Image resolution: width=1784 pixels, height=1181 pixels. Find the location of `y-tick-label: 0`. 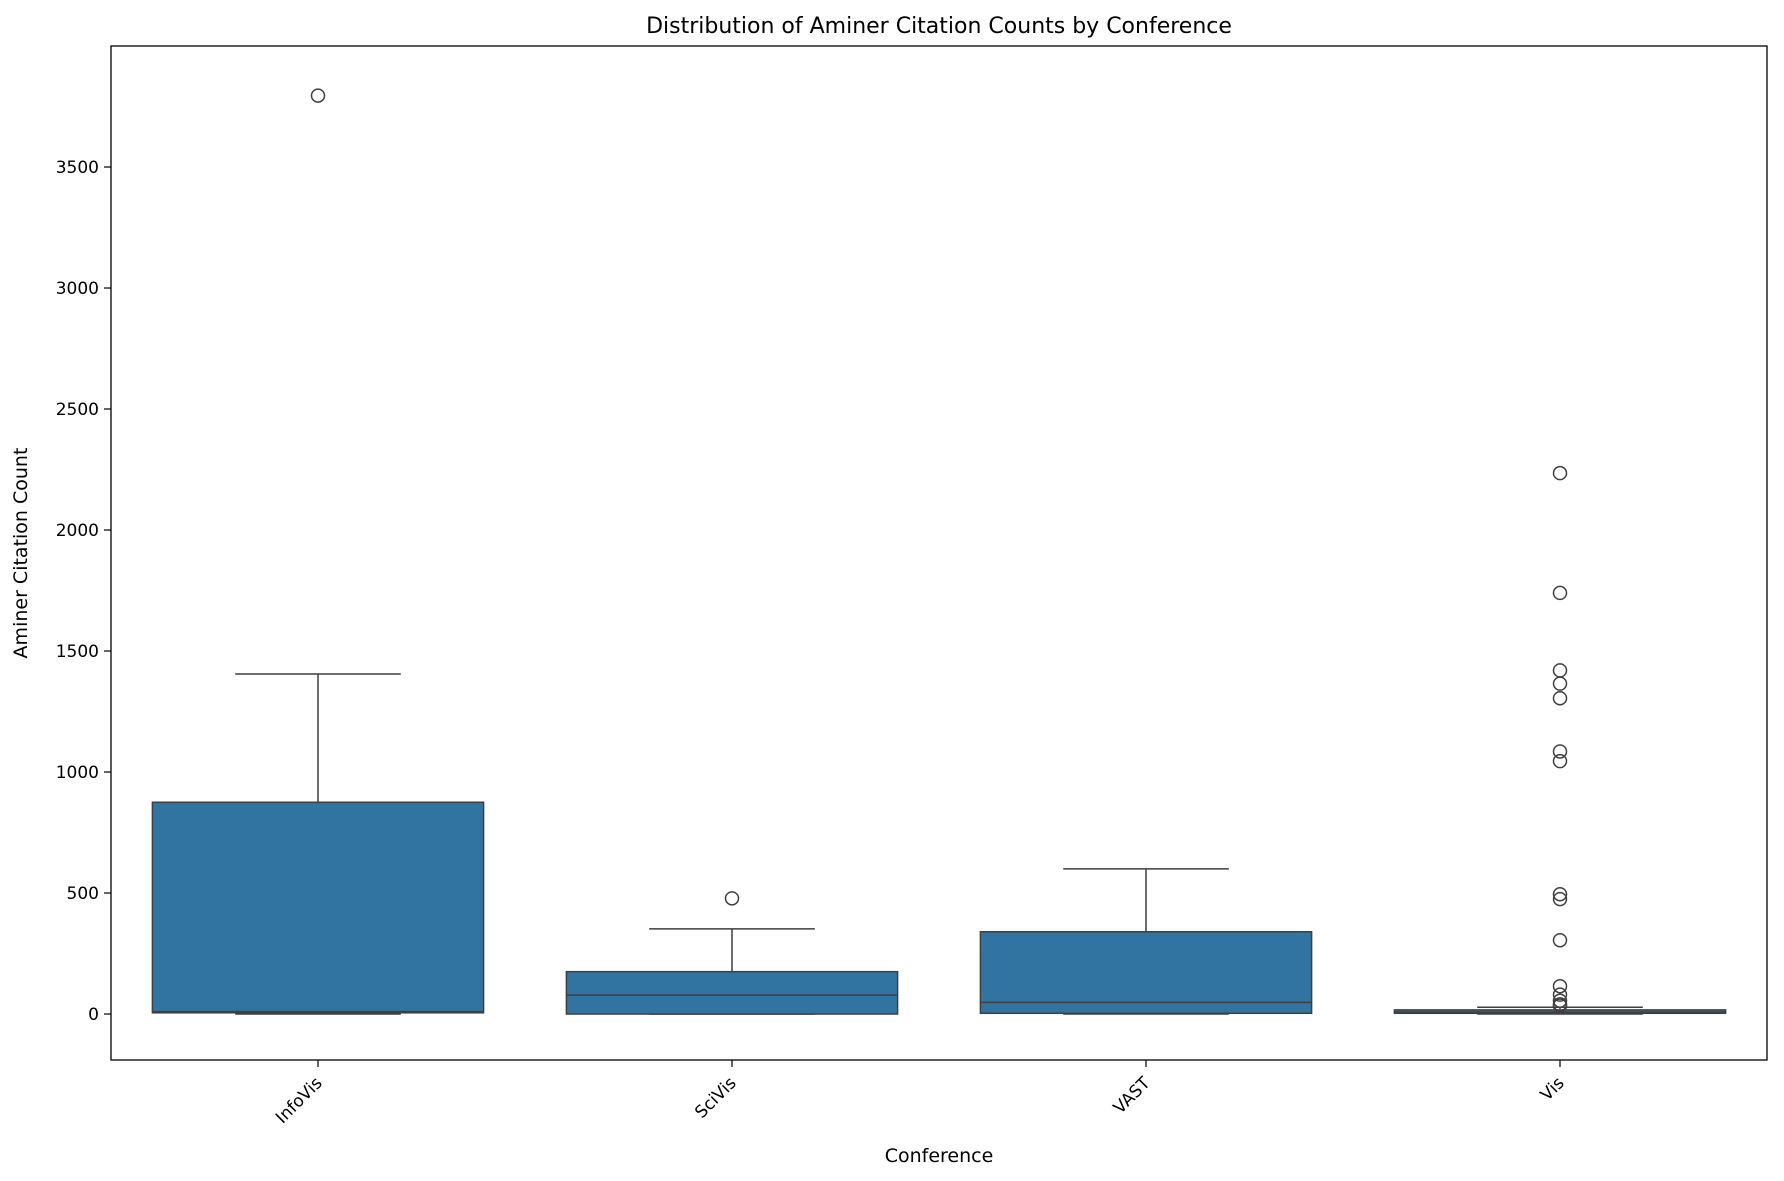

y-tick-label: 0 is located at coordinates (93, 1015).